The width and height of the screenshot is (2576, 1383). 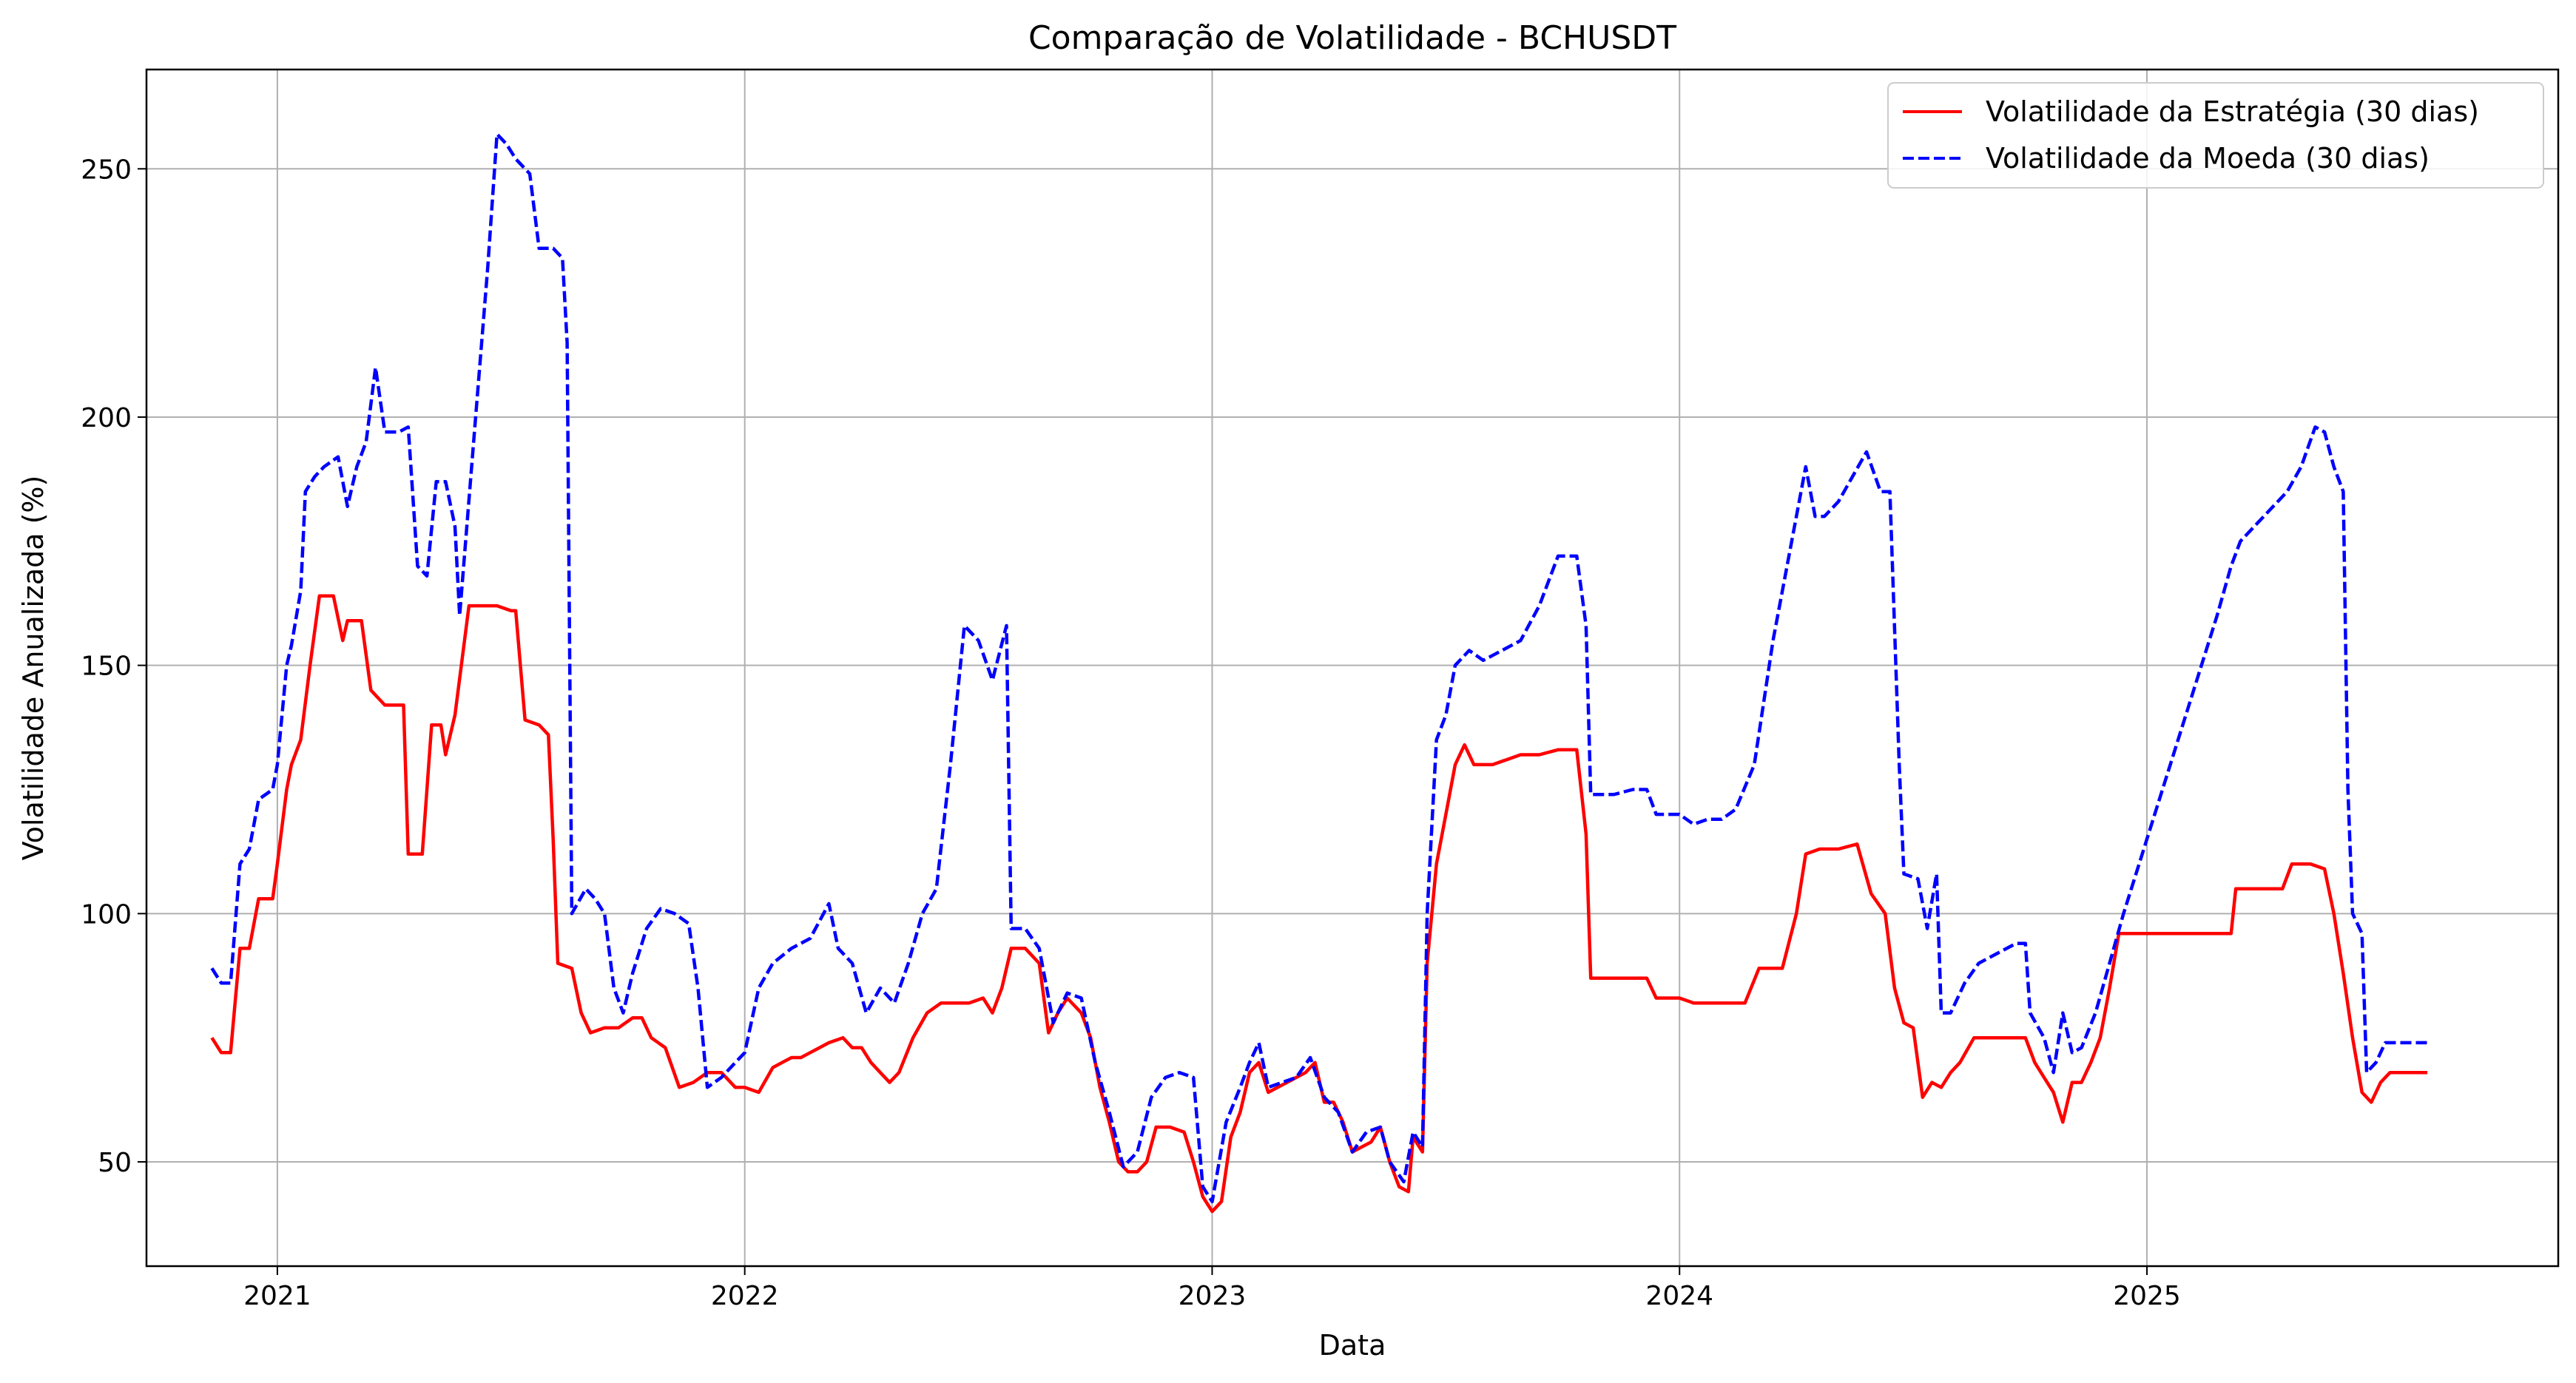 I want to click on x-tick-label: 2021, so click(x=277, y=1296).